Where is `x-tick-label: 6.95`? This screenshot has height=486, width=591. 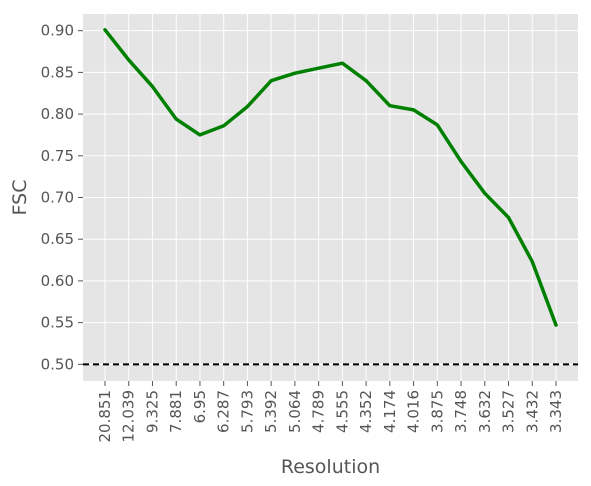
x-tick-label: 6.95 is located at coordinates (200, 406).